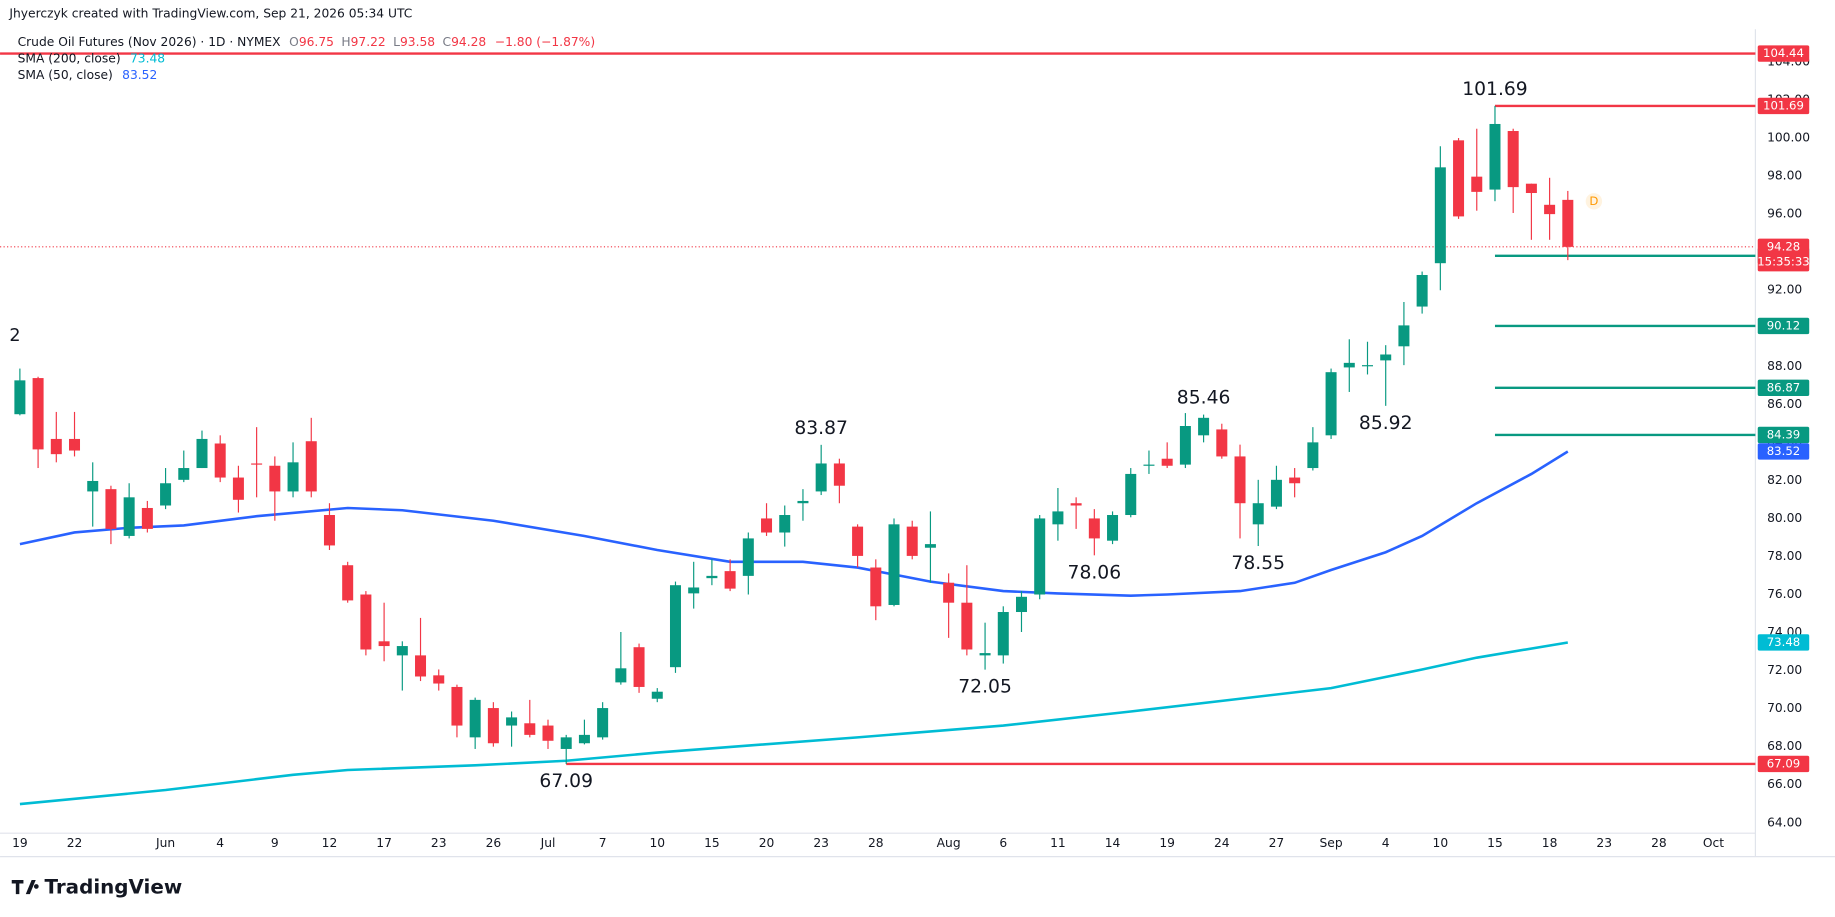 Image resolution: width=1835 pixels, height=917 pixels. What do you see at coordinates (1058, 843) in the screenshot?
I see `x-tick-label: 11` at bounding box center [1058, 843].